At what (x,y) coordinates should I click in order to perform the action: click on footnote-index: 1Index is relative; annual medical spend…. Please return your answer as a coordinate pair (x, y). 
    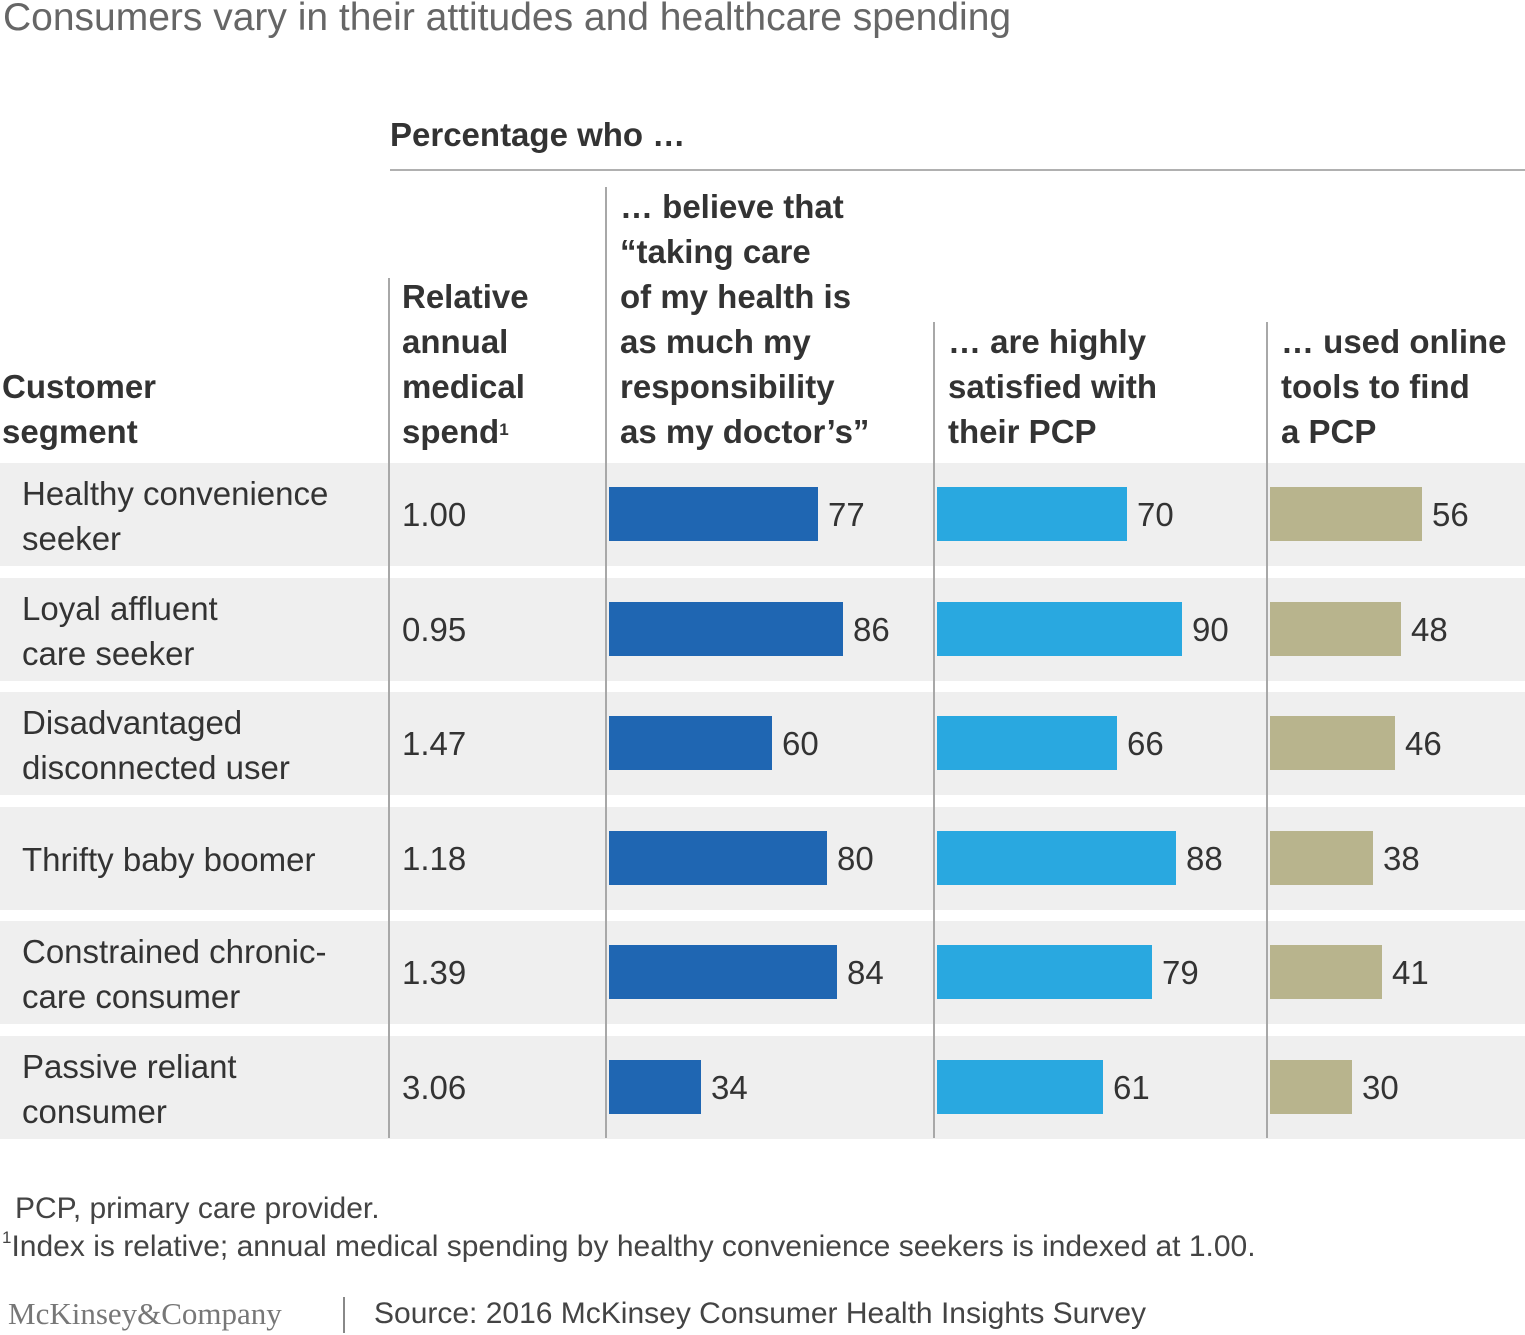
    Looking at the image, I should click on (629, 1246).